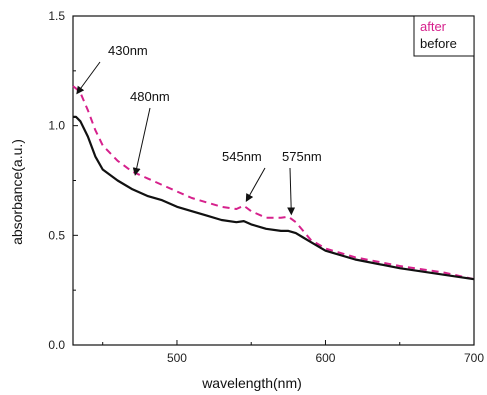 The image size is (487, 395). What do you see at coordinates (325, 358) in the screenshot?
I see `x-tick-label: 600` at bounding box center [325, 358].